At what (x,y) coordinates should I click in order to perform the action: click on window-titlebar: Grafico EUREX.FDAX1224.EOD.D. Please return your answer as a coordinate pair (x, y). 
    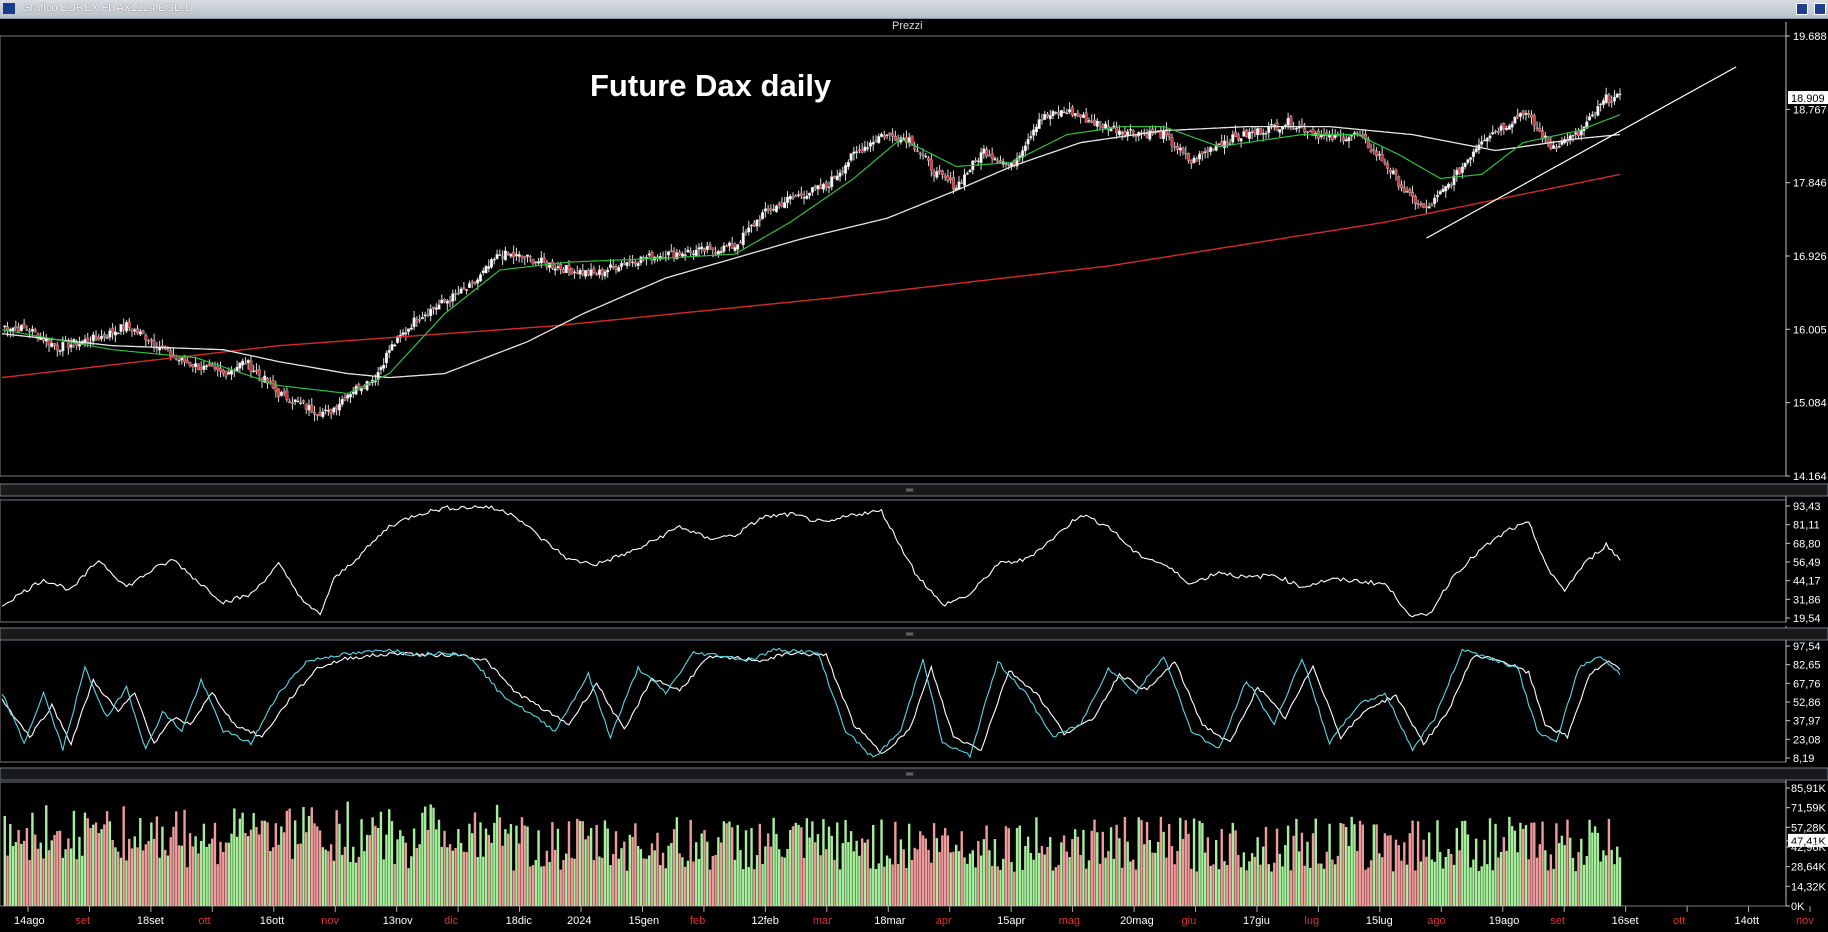
    Looking at the image, I should click on (914, 9).